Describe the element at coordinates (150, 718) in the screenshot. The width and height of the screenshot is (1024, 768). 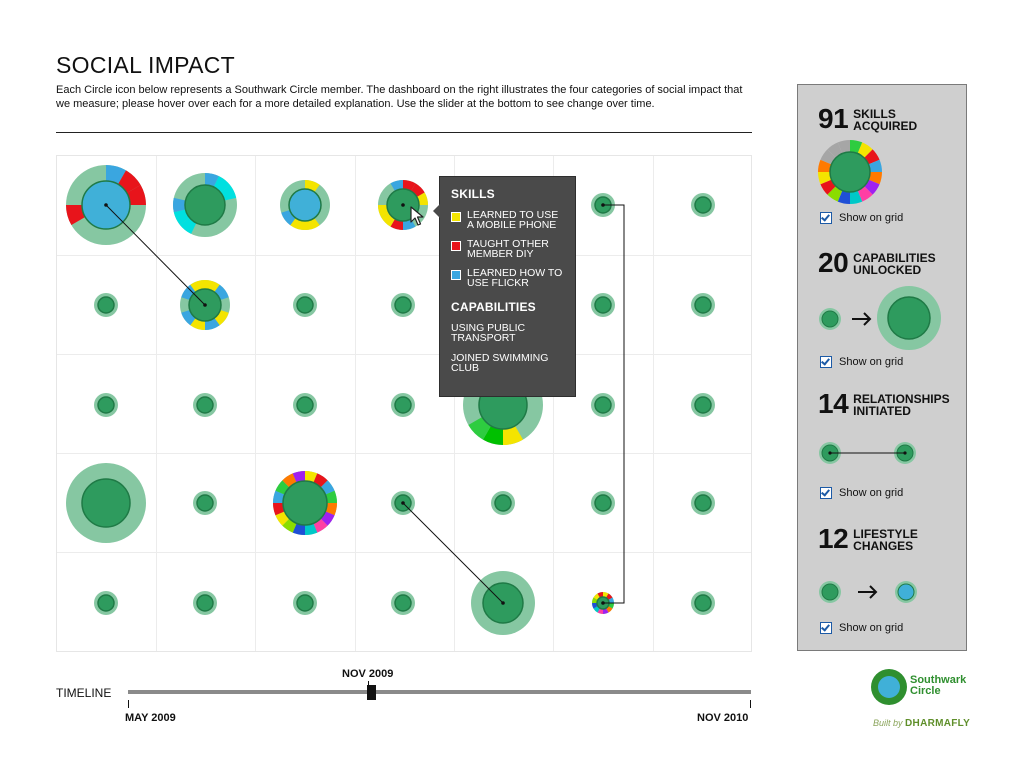
I see `timeline-start-label: MAY 2009` at that location.